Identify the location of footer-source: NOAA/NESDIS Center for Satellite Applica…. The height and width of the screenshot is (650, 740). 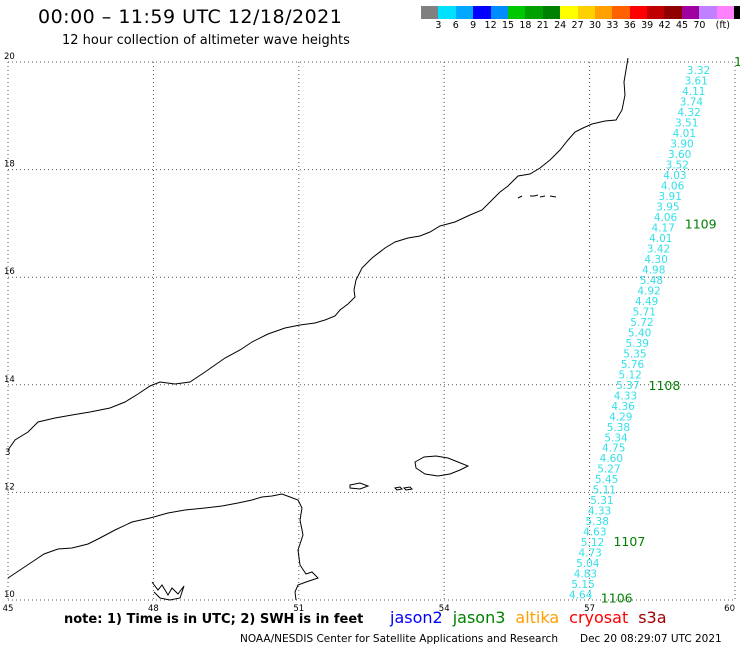
(399, 639).